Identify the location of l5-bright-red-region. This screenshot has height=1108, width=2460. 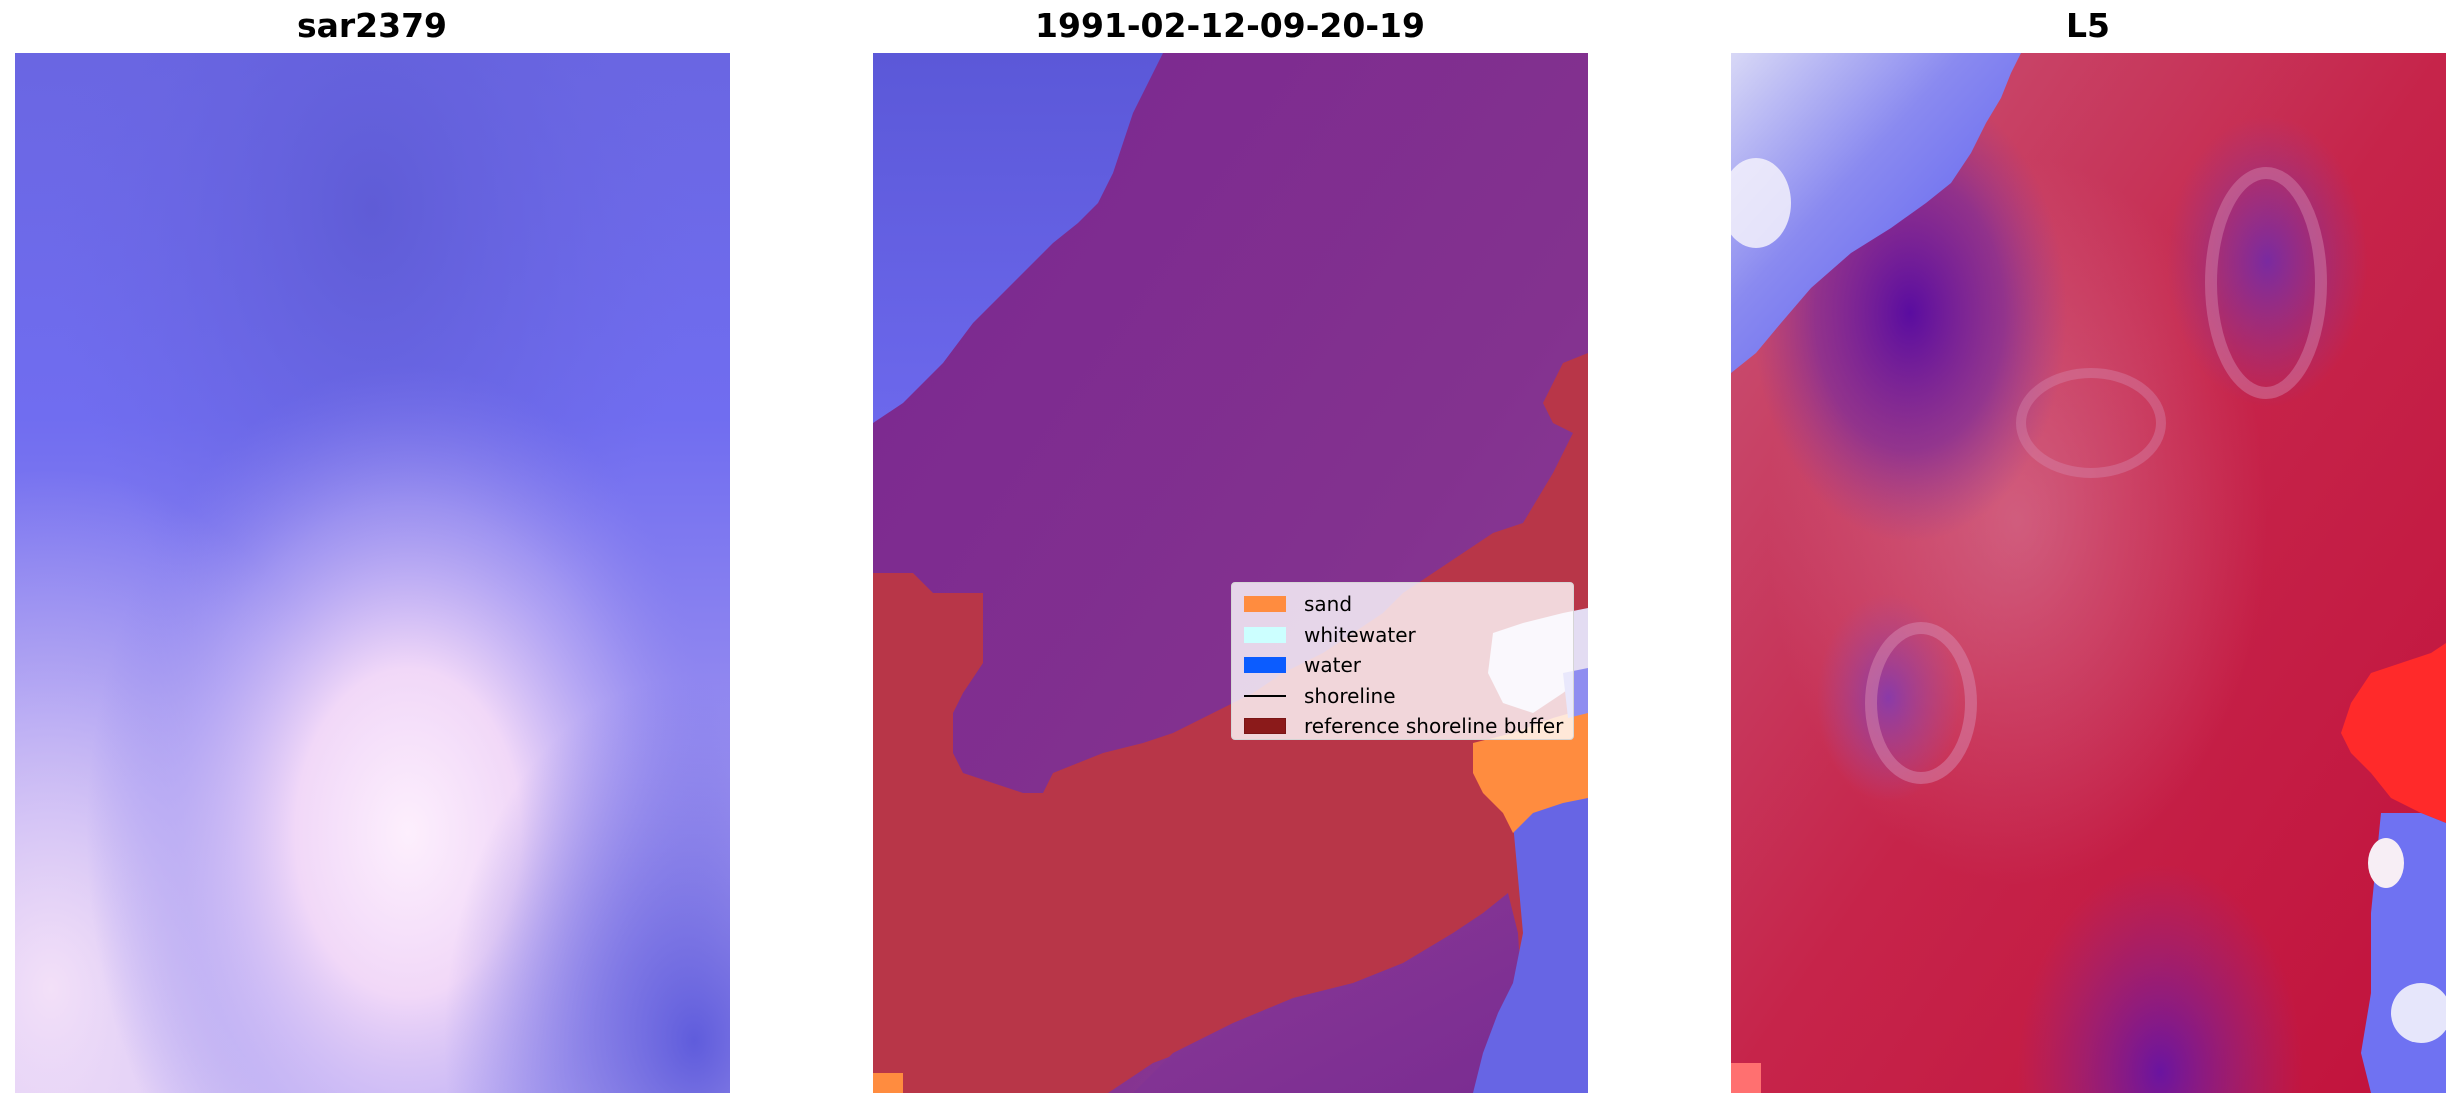
(2393, 733).